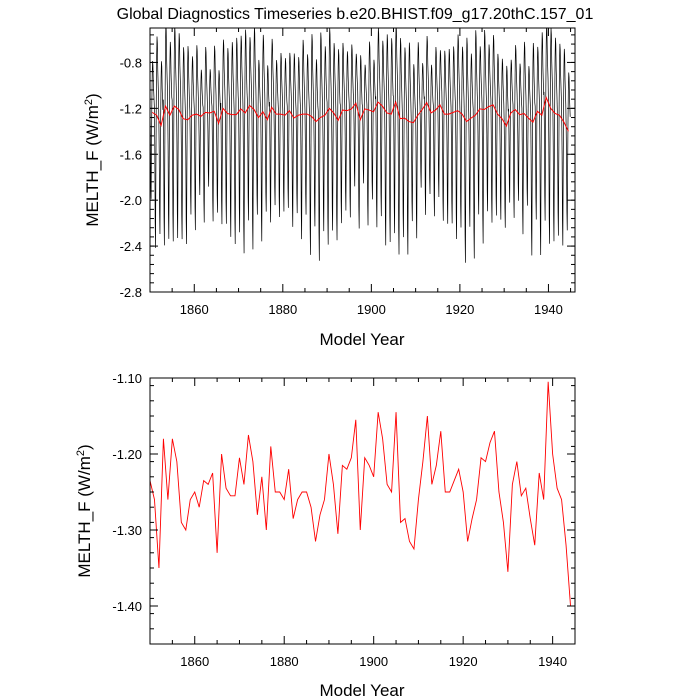 The height and width of the screenshot is (700, 700). Describe the element at coordinates (284, 661) in the screenshot. I see `bottom-x-tick-label: 1880` at that location.